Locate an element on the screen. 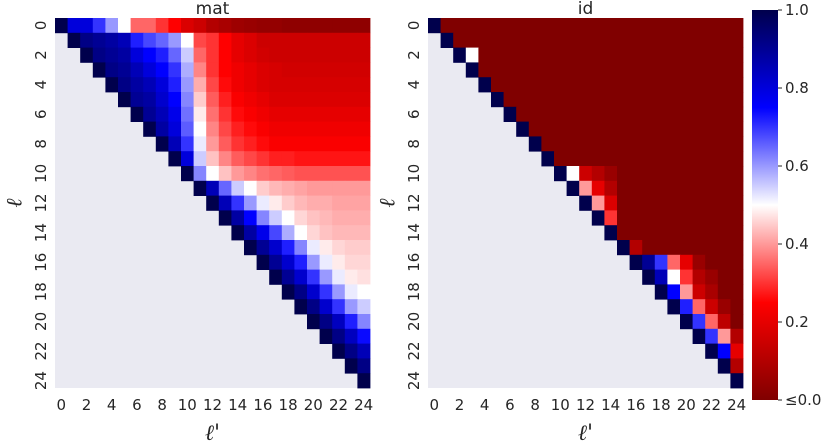 The height and width of the screenshot is (445, 830). y-tick-label: 16 is located at coordinates (41, 262).